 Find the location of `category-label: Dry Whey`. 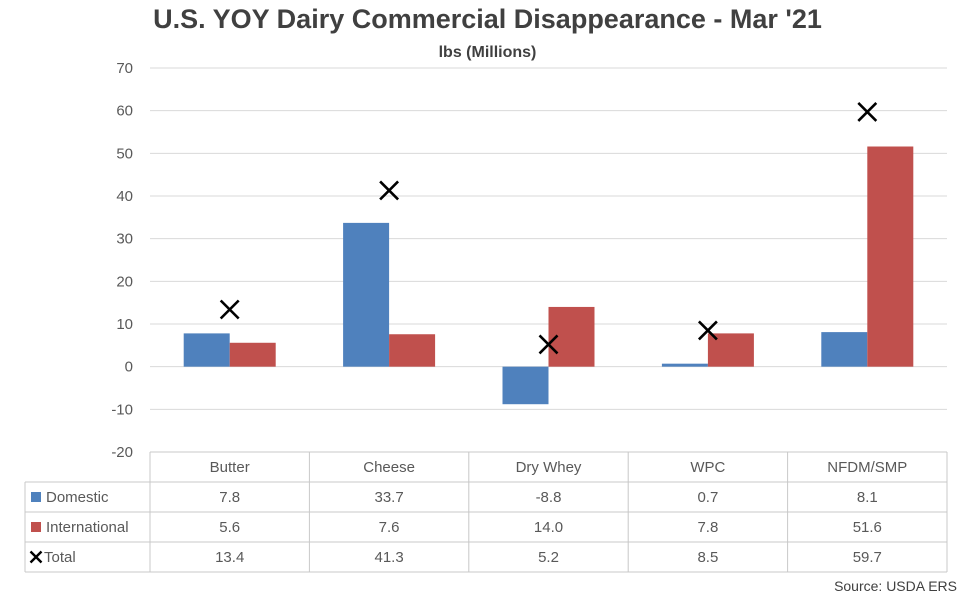

category-label: Dry Whey is located at coordinates (549, 467).